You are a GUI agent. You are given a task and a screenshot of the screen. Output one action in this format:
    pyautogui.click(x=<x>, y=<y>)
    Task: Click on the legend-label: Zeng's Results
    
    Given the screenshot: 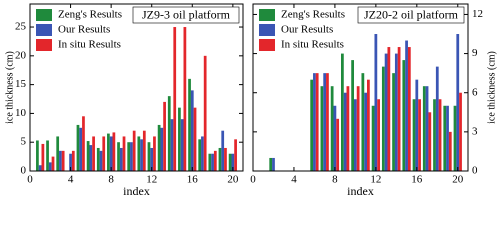 What is the action you would take?
    pyautogui.click(x=90, y=15)
    